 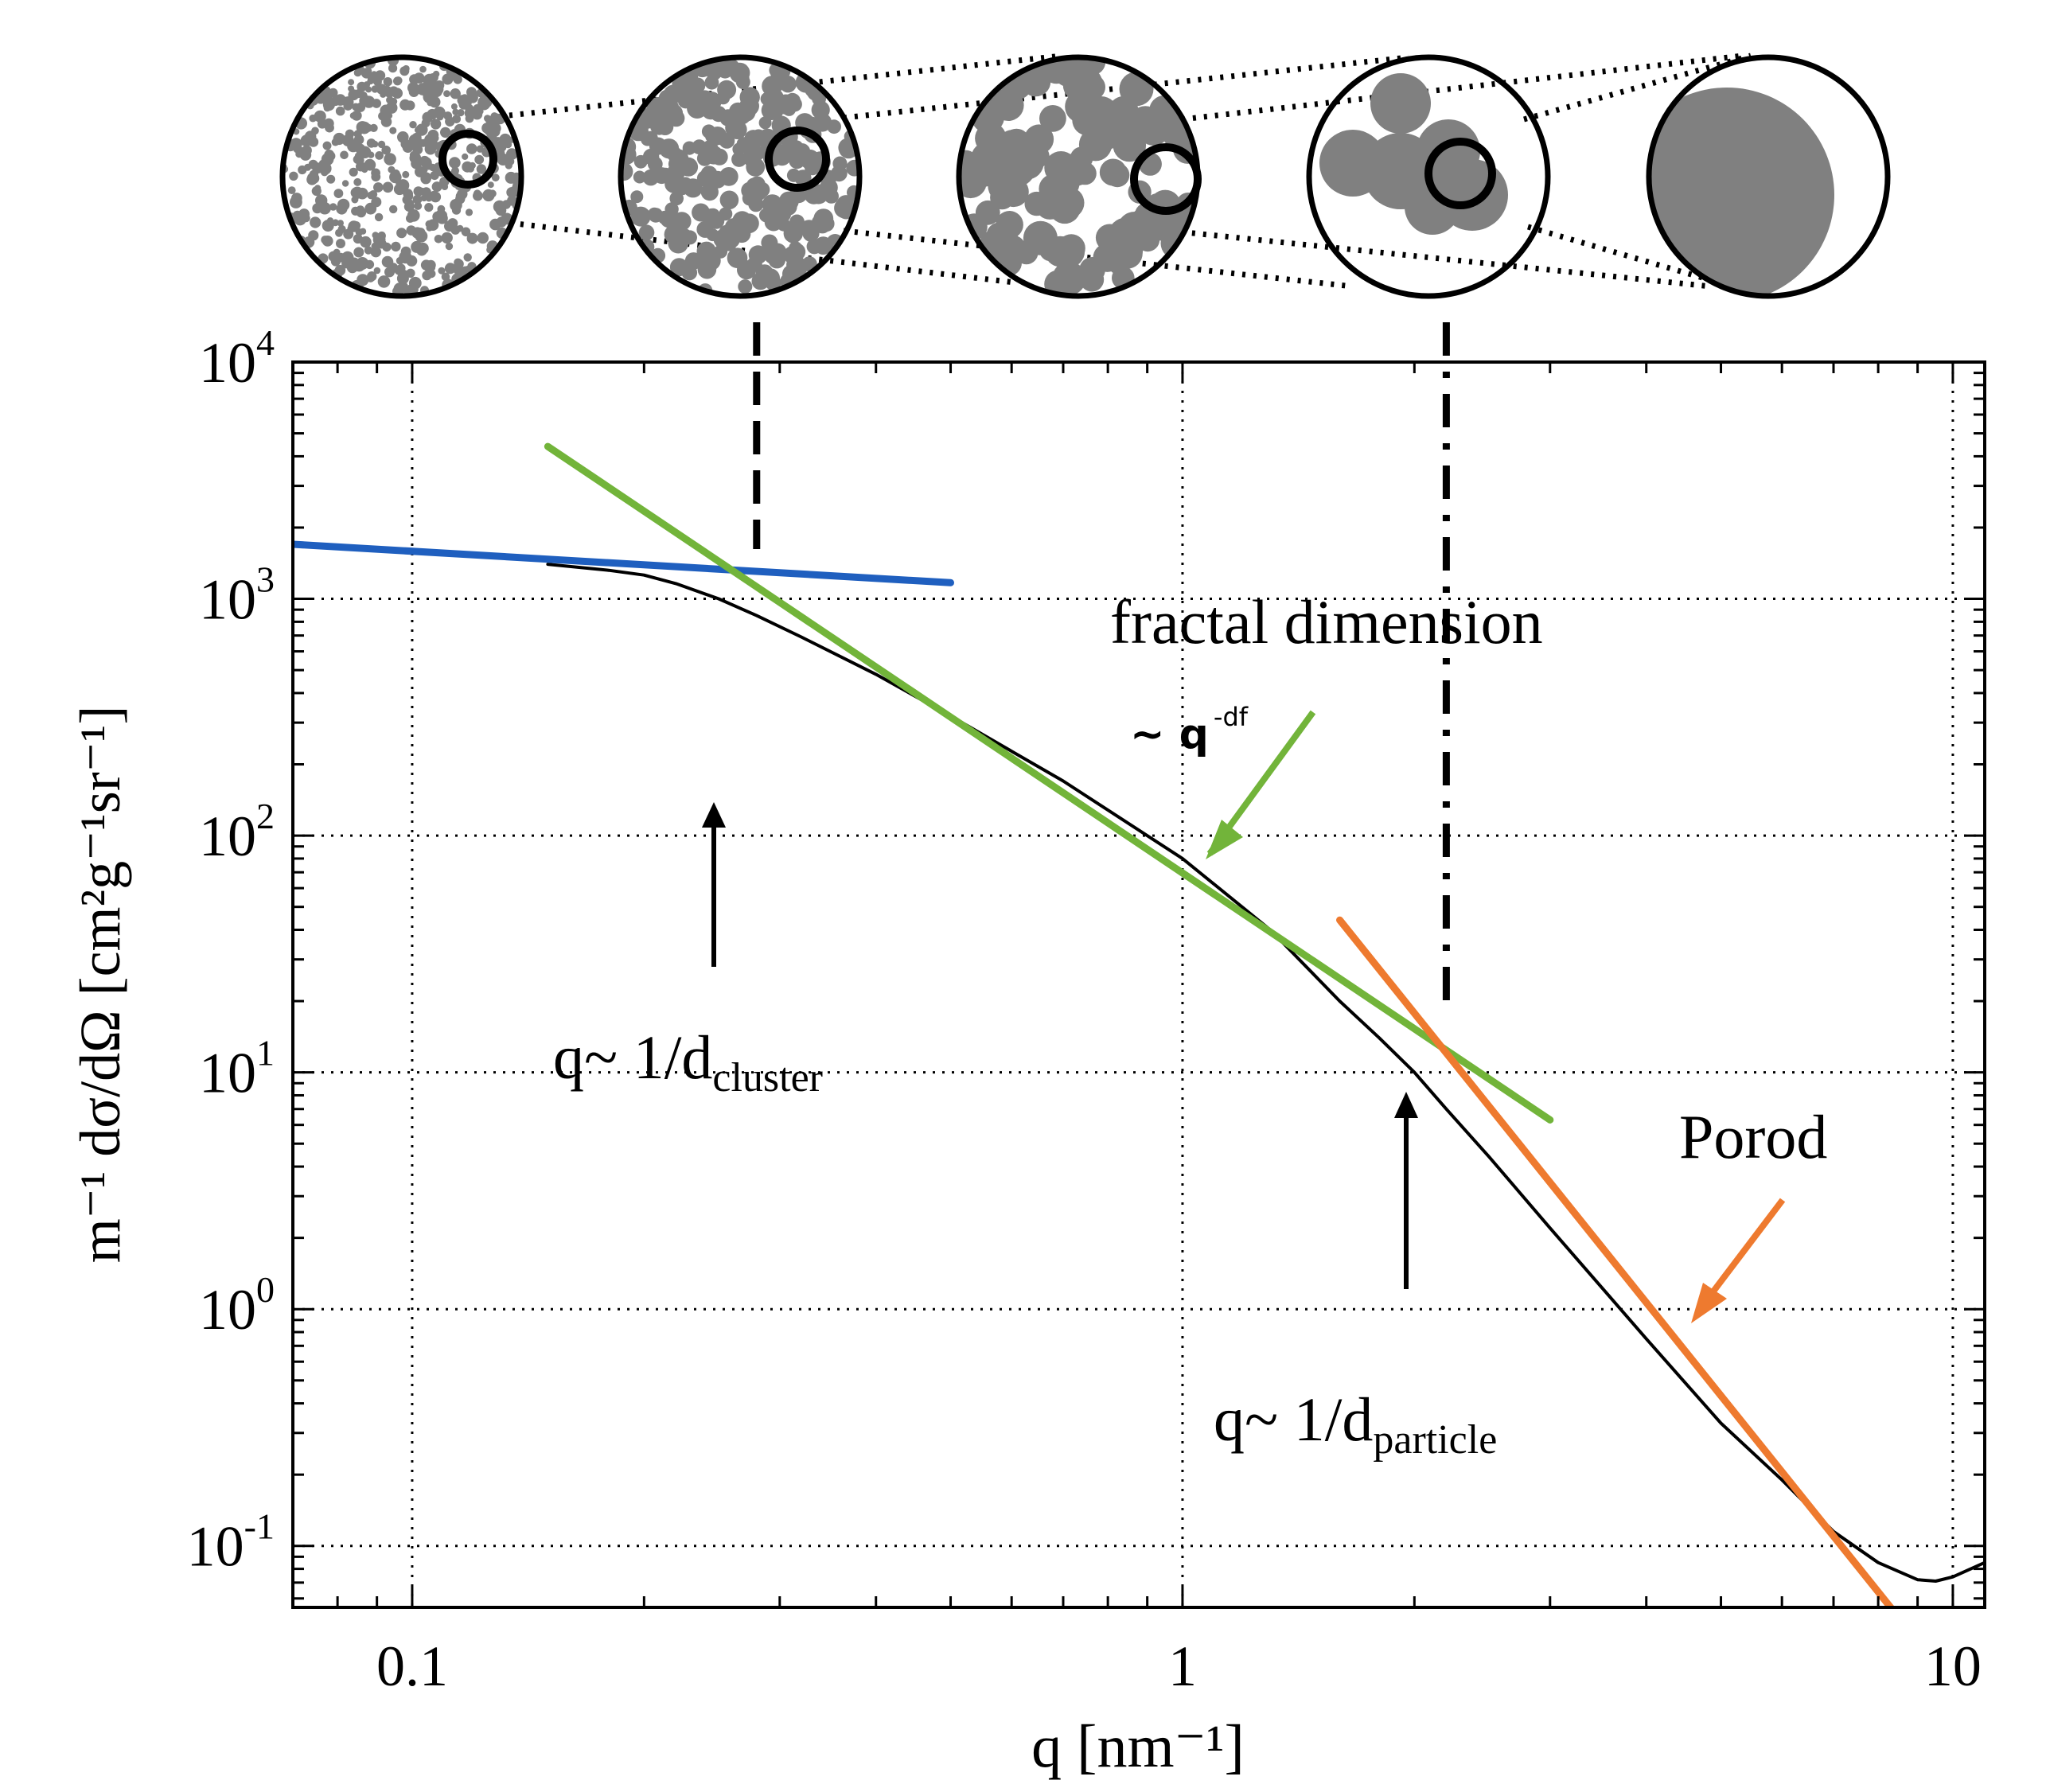 What do you see at coordinates (227, 836) in the screenshot?
I see `y-tick-base: 10` at bounding box center [227, 836].